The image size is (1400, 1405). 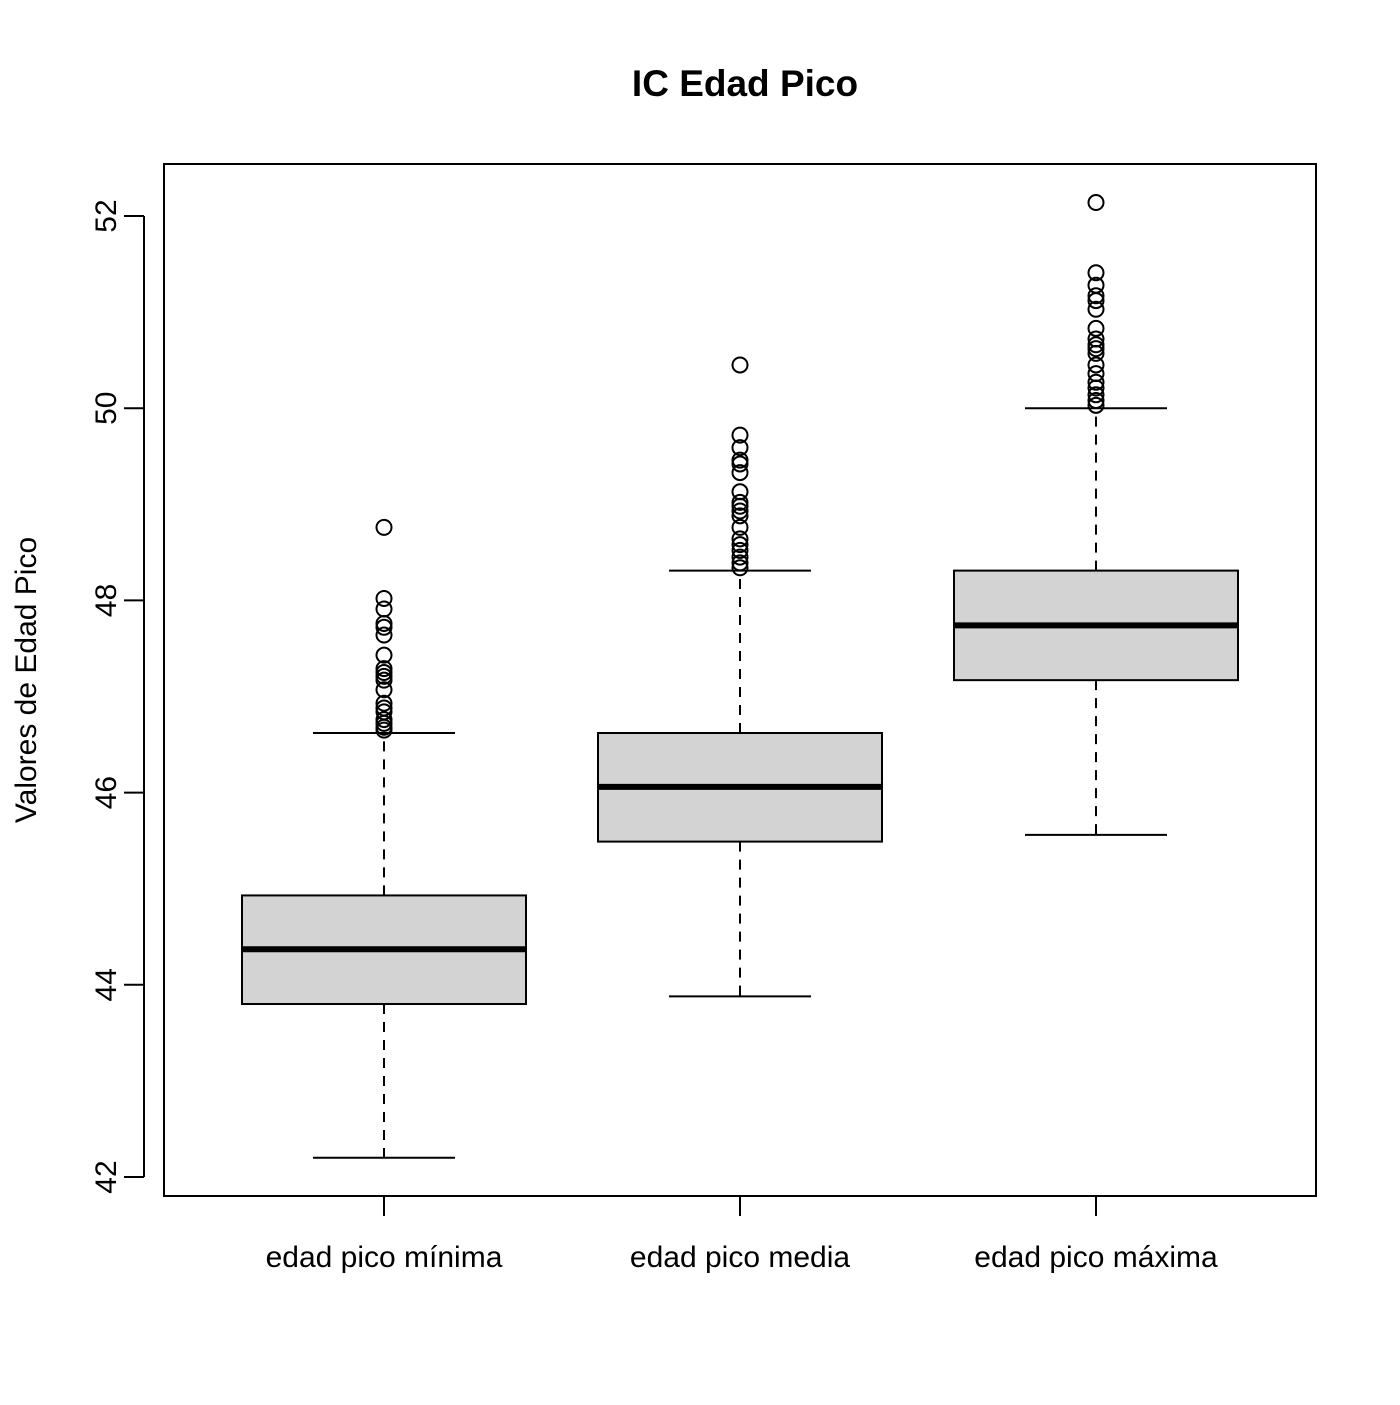 I want to click on y-axis: 42 44 46 48 50 52, so click(x=117, y=696).